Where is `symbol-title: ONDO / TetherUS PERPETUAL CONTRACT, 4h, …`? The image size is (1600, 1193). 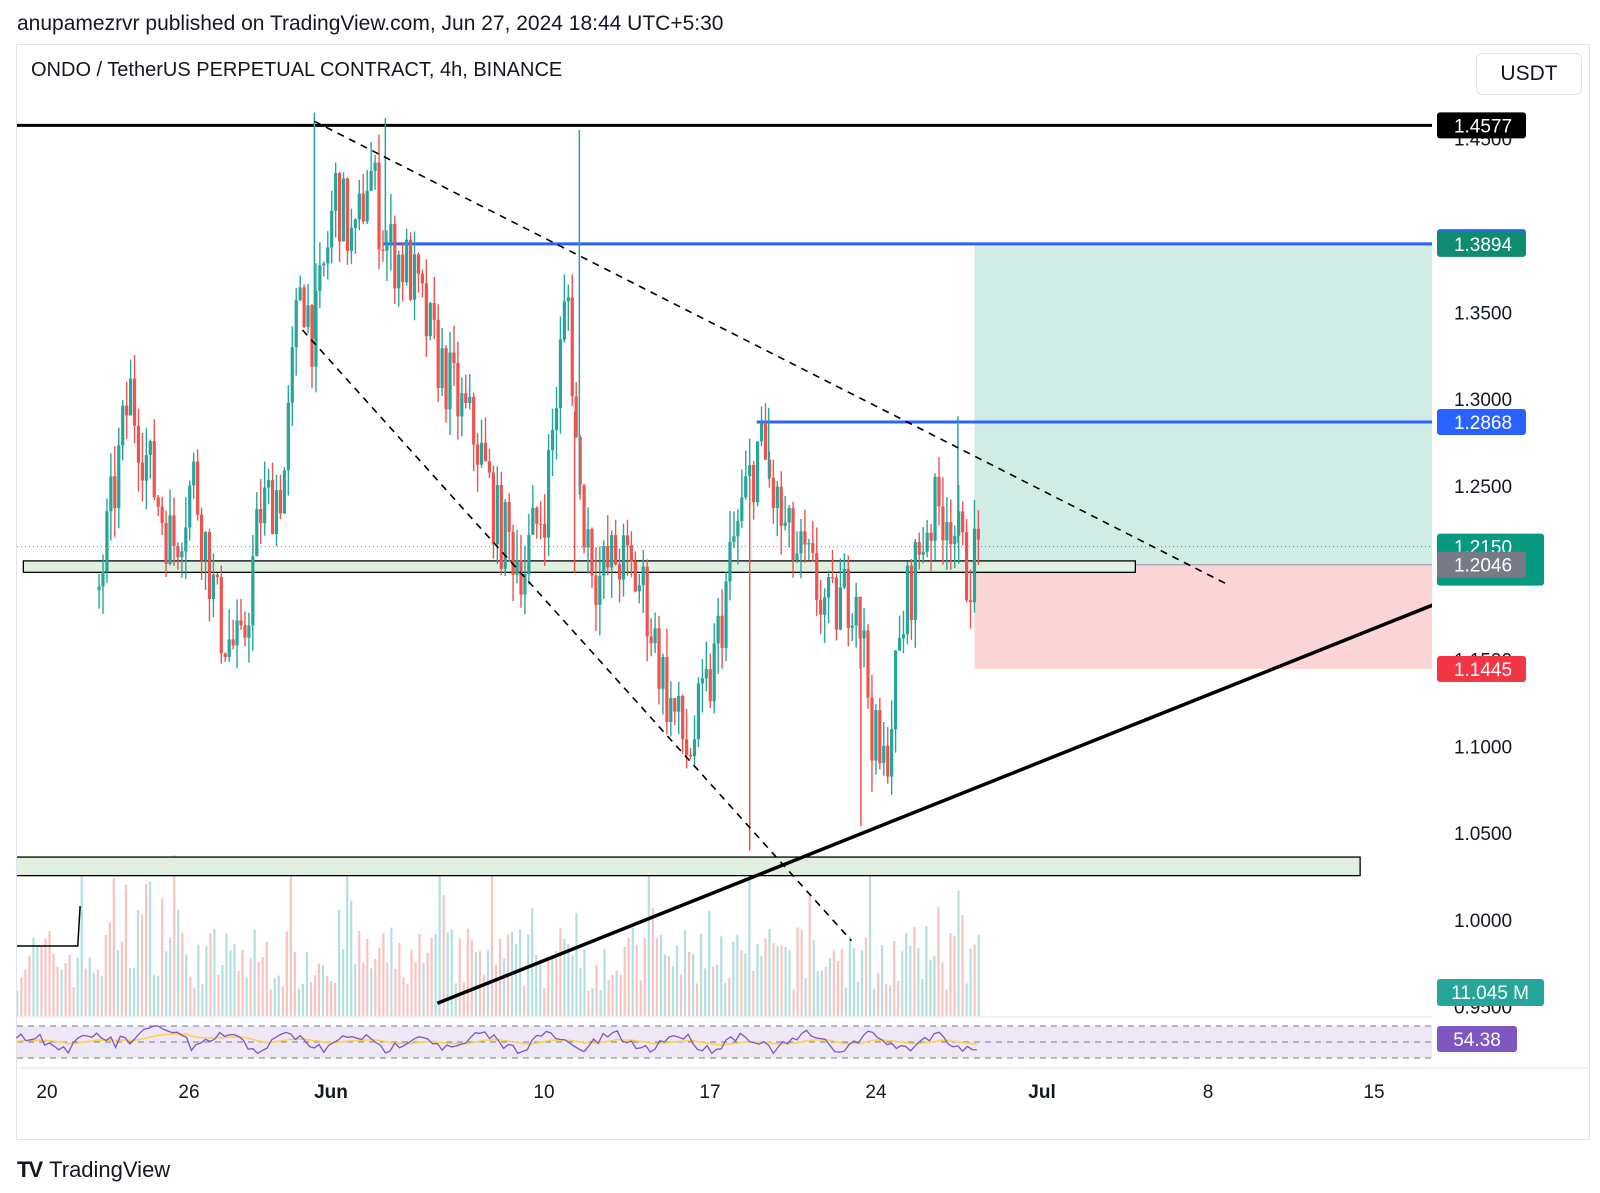 symbol-title: ONDO / TetherUS PERPETUAL CONTRACT, 4h, … is located at coordinates (297, 70).